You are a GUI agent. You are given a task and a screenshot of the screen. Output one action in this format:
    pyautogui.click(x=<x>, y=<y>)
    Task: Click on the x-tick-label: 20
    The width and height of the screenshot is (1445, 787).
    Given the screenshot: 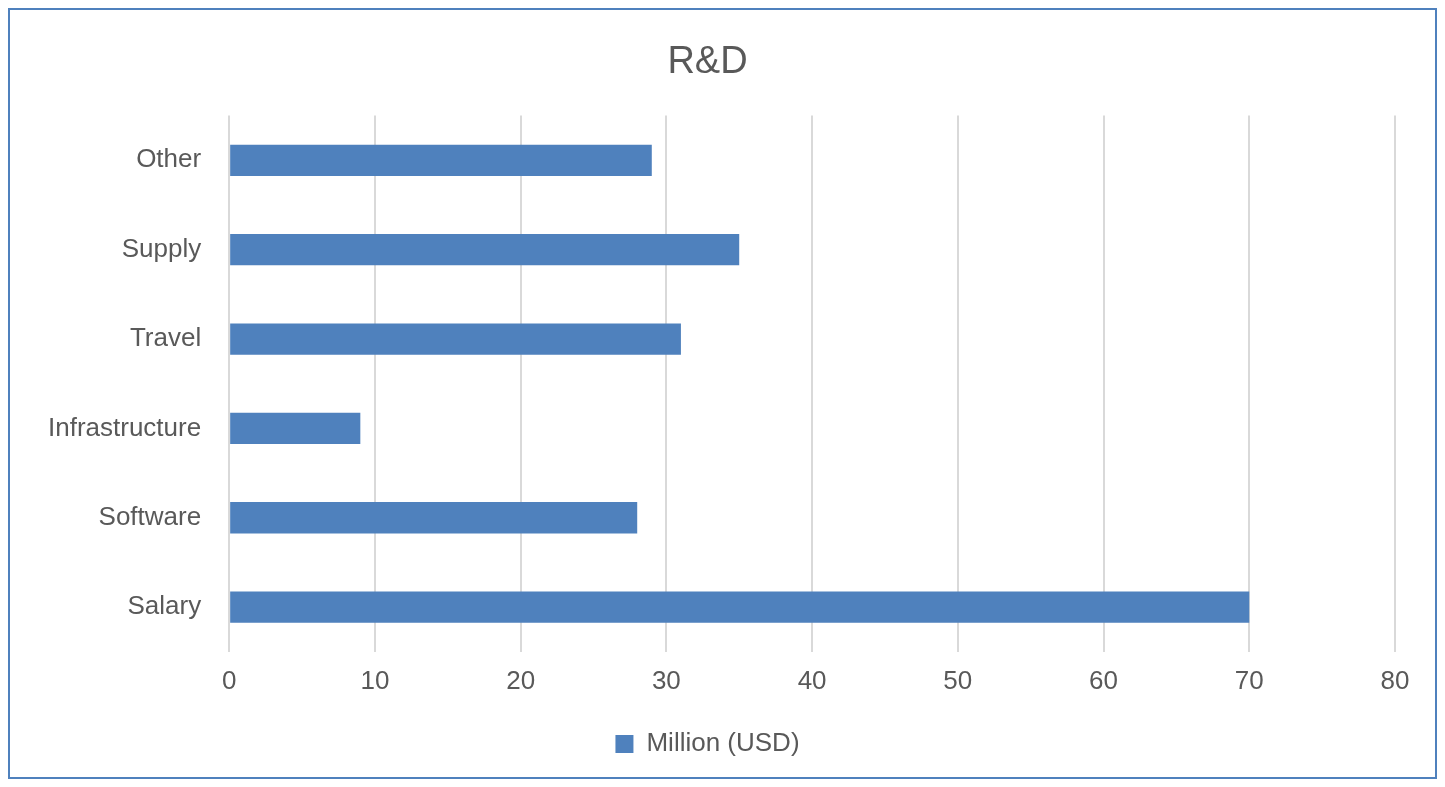 What is the action you would take?
    pyautogui.click(x=521, y=679)
    